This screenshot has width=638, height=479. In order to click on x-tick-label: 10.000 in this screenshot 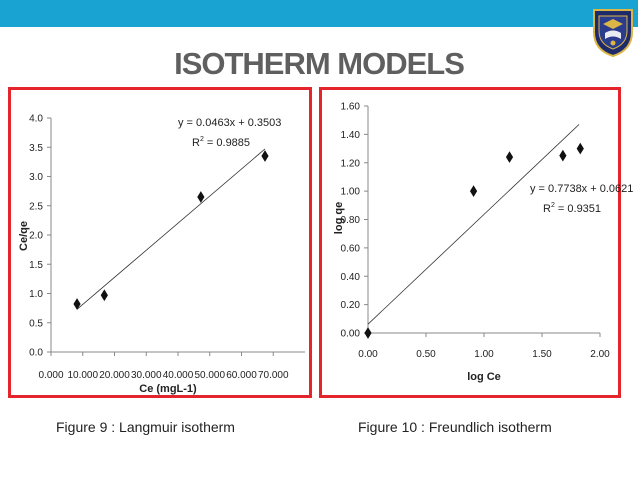, I will do `click(82, 375)`.